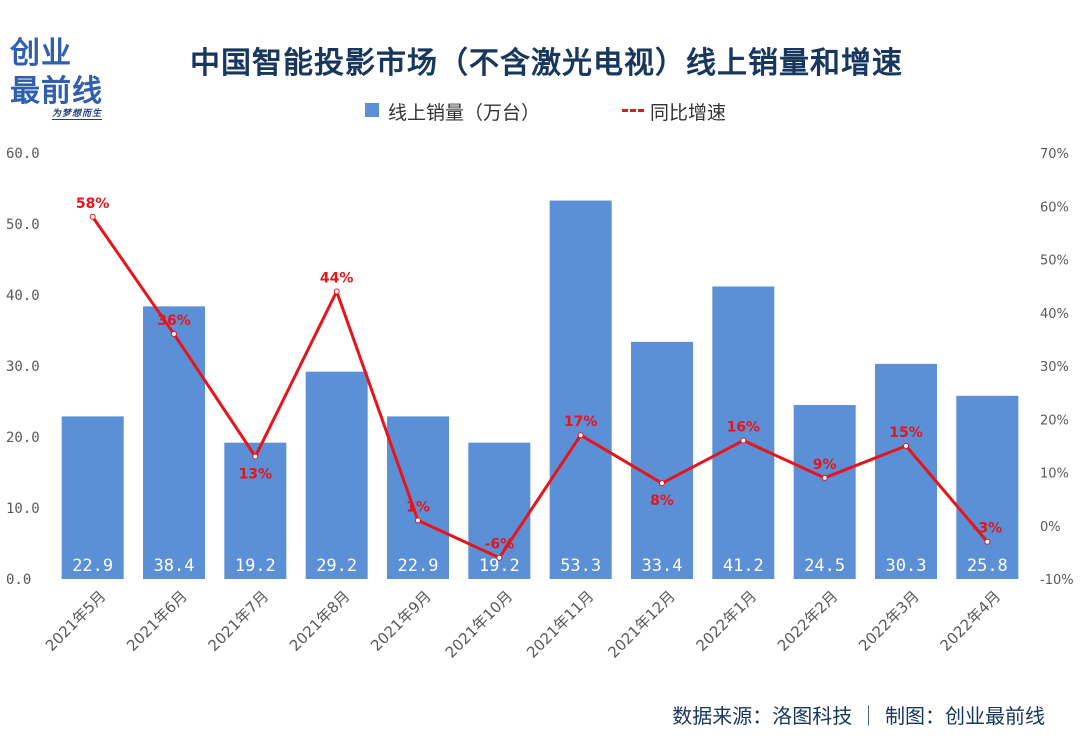  Describe the element at coordinates (93, 204) in the screenshot. I see `growth-value-label: 58%` at that location.